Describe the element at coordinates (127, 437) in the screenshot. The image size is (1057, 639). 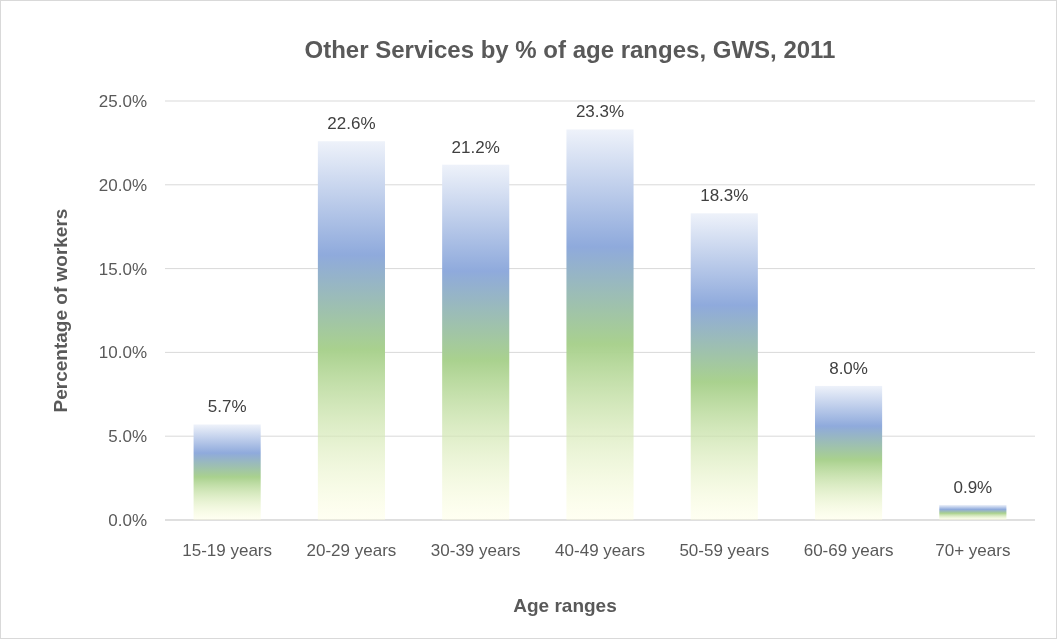
I see `y-tick-label: 5.0%` at that location.